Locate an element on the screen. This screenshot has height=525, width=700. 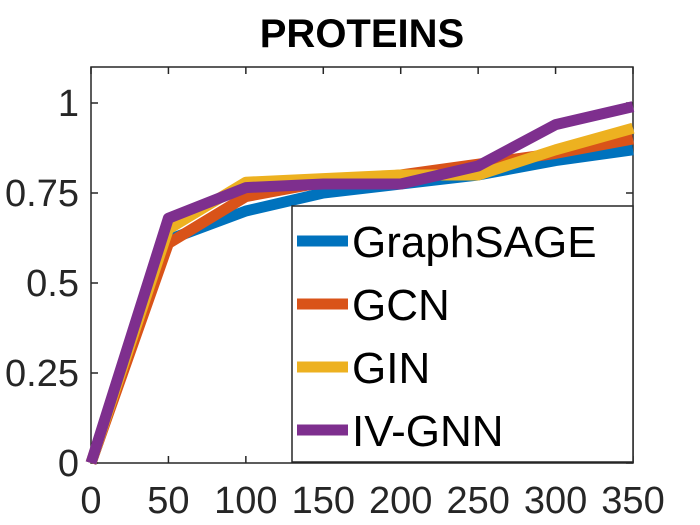
x-tick-label: 100 is located at coordinates (245, 501).